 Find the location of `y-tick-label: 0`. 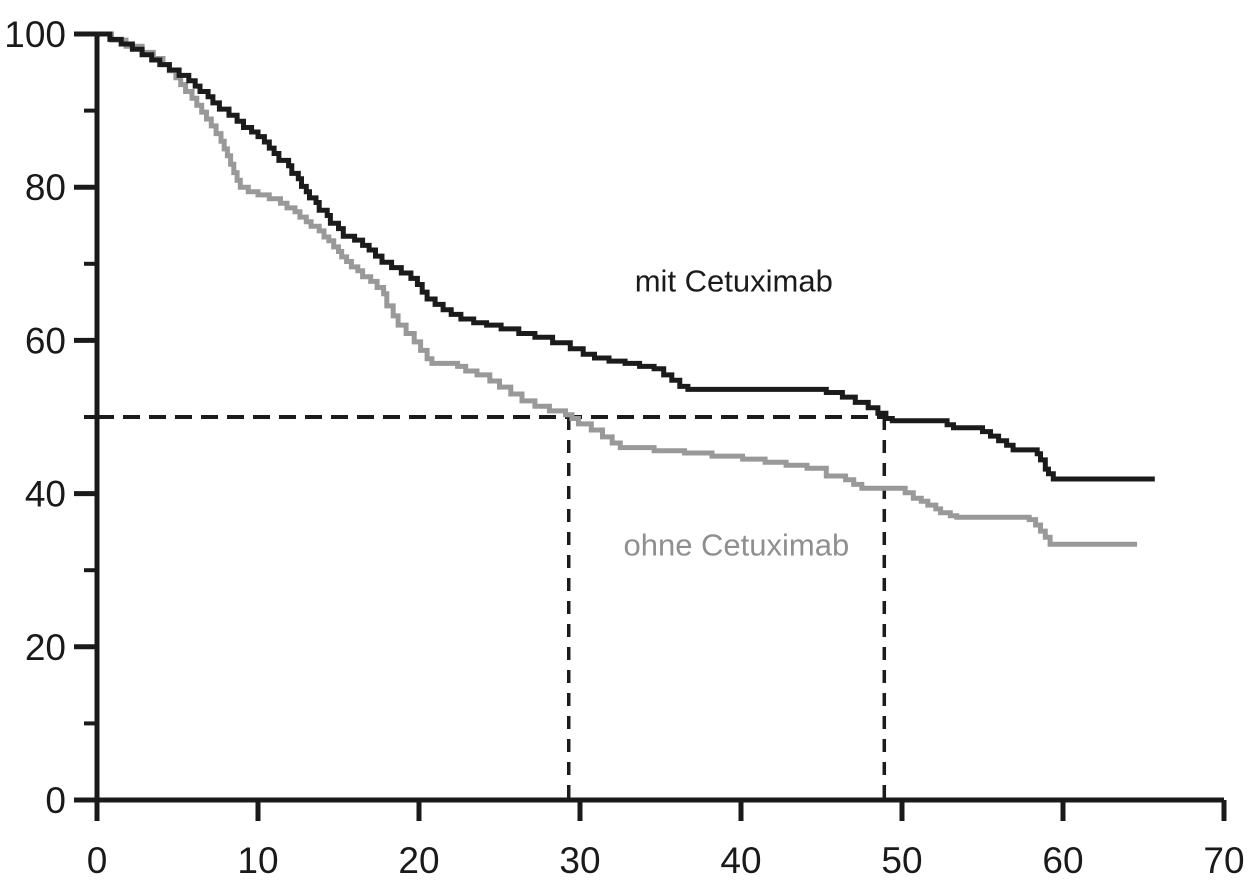

y-tick-label: 0 is located at coordinates (55, 800).